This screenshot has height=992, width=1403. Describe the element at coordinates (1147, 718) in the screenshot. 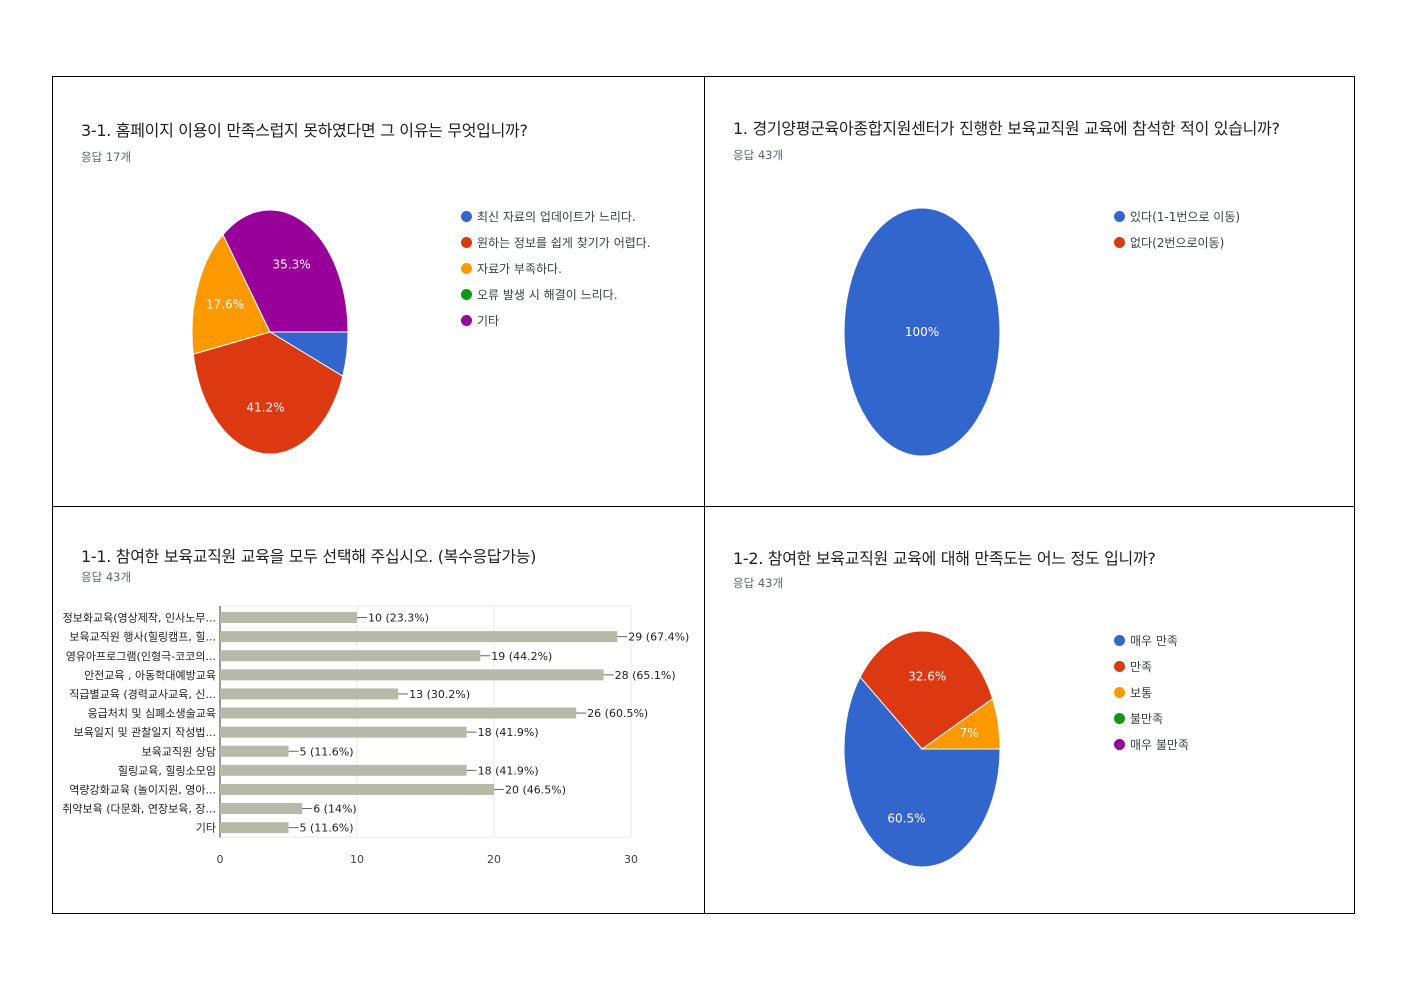

I see `legend-label: 불만족` at that location.